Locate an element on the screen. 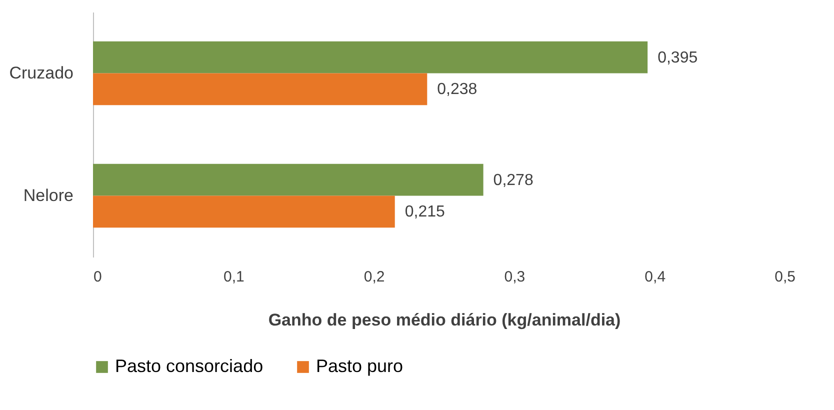 This screenshot has width=834, height=410. legend-label: Pasto puro is located at coordinates (360, 366).